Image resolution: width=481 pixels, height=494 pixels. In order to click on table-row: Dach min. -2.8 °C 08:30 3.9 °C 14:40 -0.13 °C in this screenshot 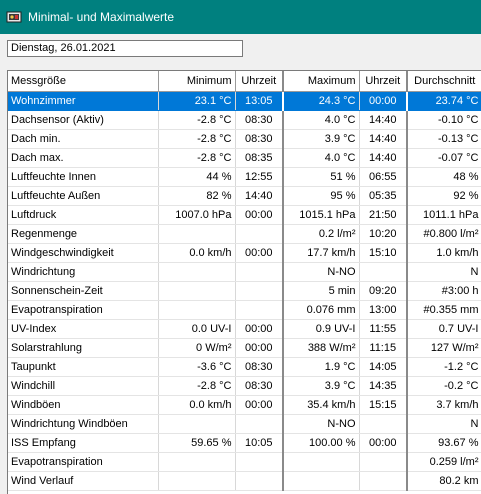, I will do `click(244, 139)`.